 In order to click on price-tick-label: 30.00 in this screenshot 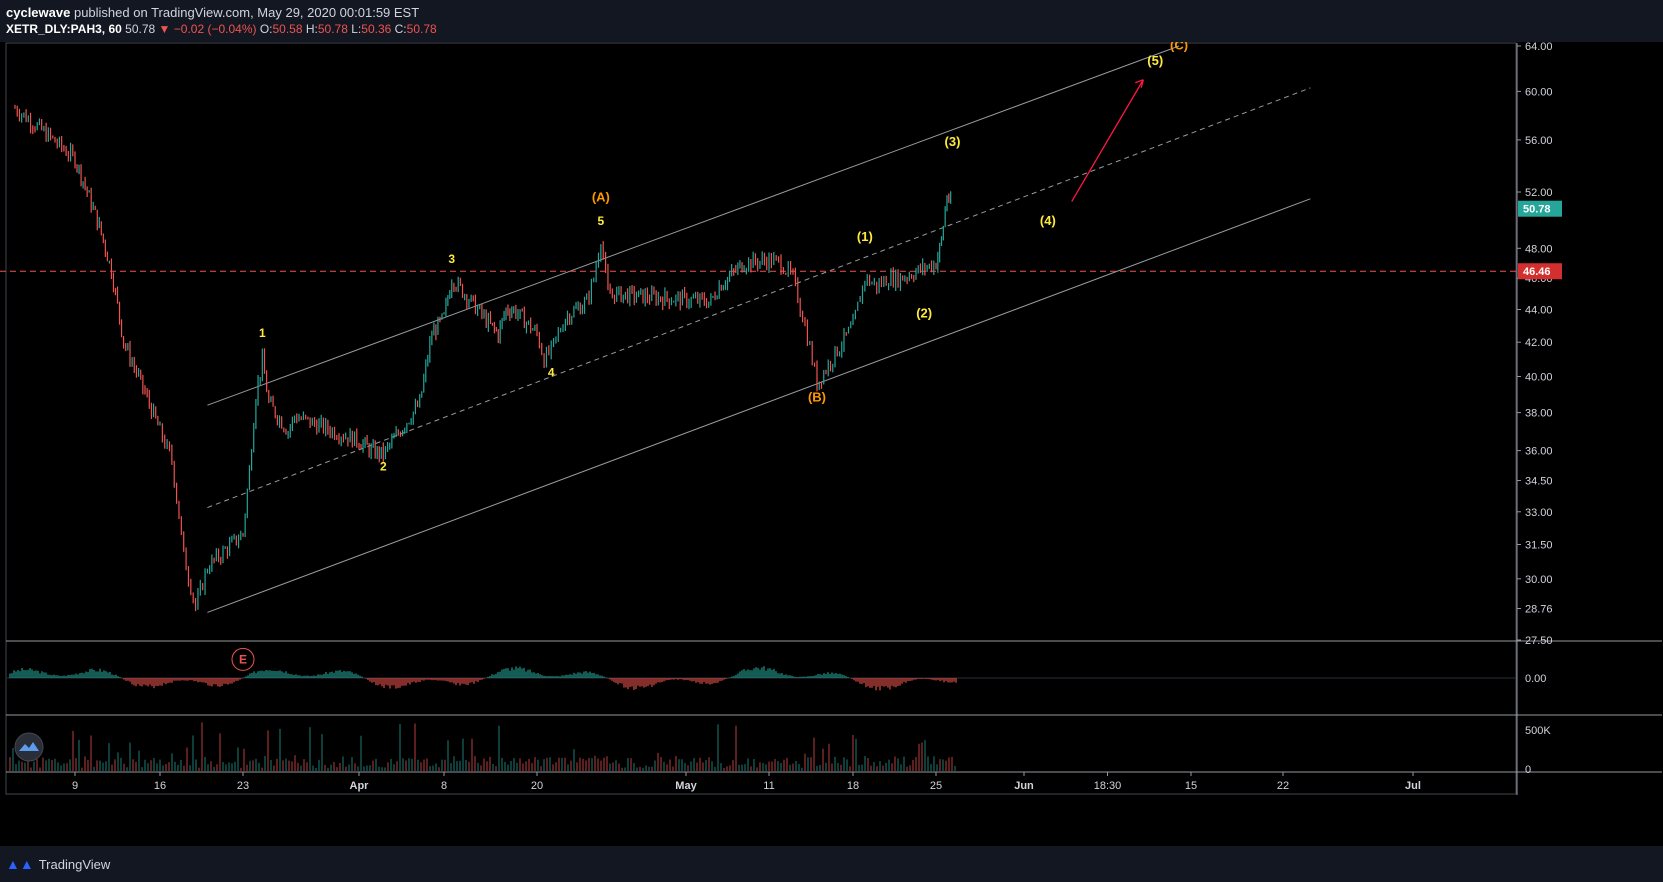, I will do `click(1539, 580)`.